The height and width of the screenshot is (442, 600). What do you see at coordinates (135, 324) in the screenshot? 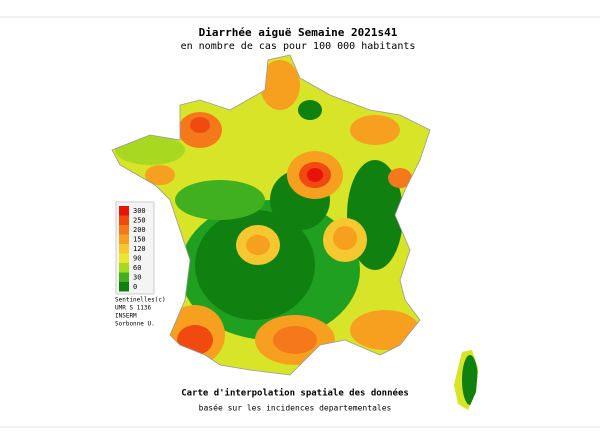
I see `credit-line: Sorbonne U.` at bounding box center [135, 324].